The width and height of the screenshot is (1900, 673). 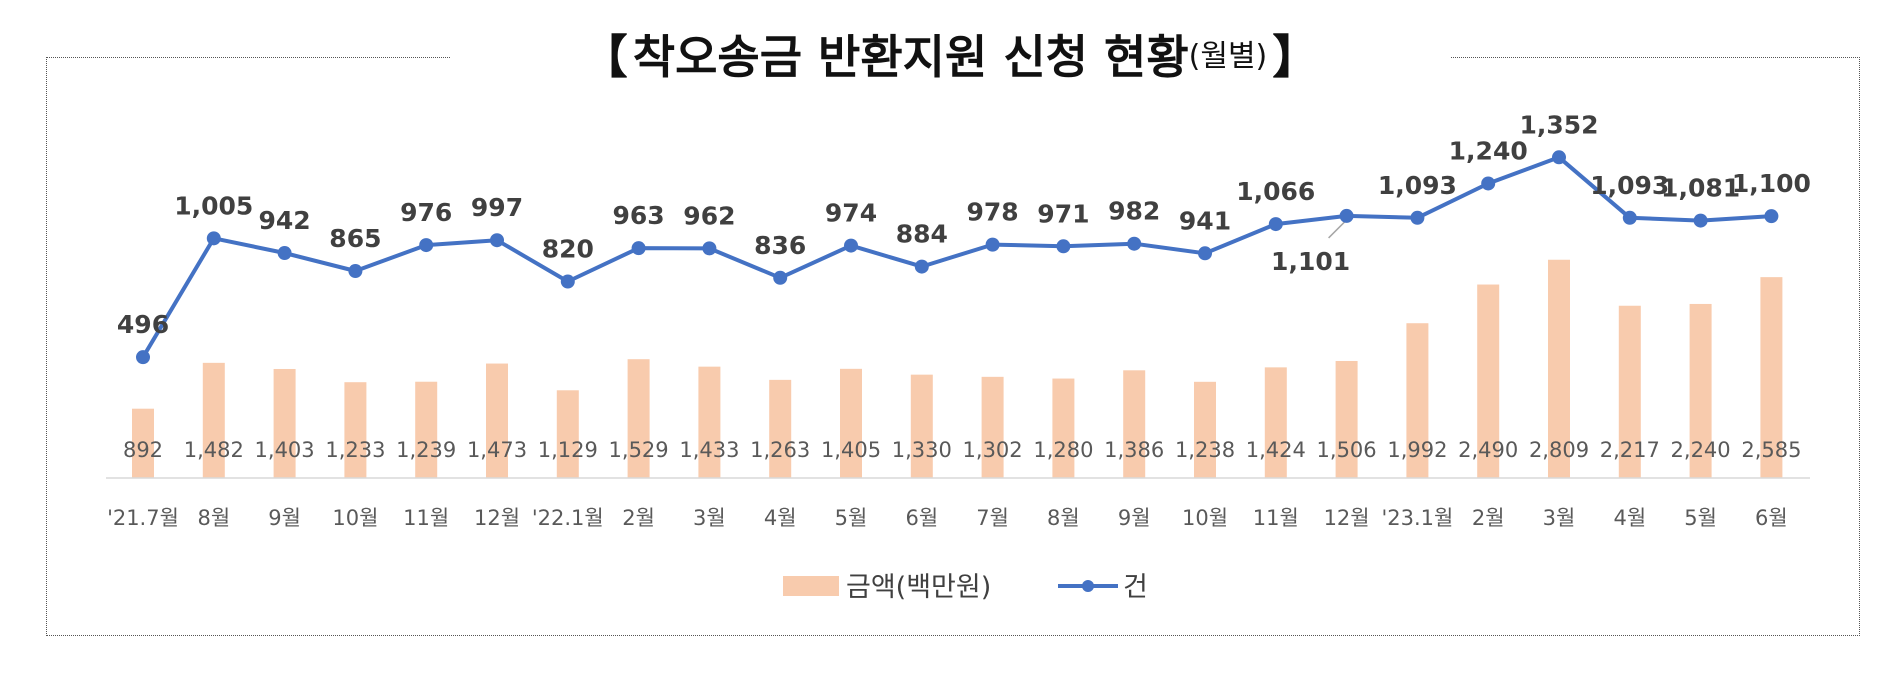 I want to click on bar-value-label: 1,386, so click(x=1134, y=450).